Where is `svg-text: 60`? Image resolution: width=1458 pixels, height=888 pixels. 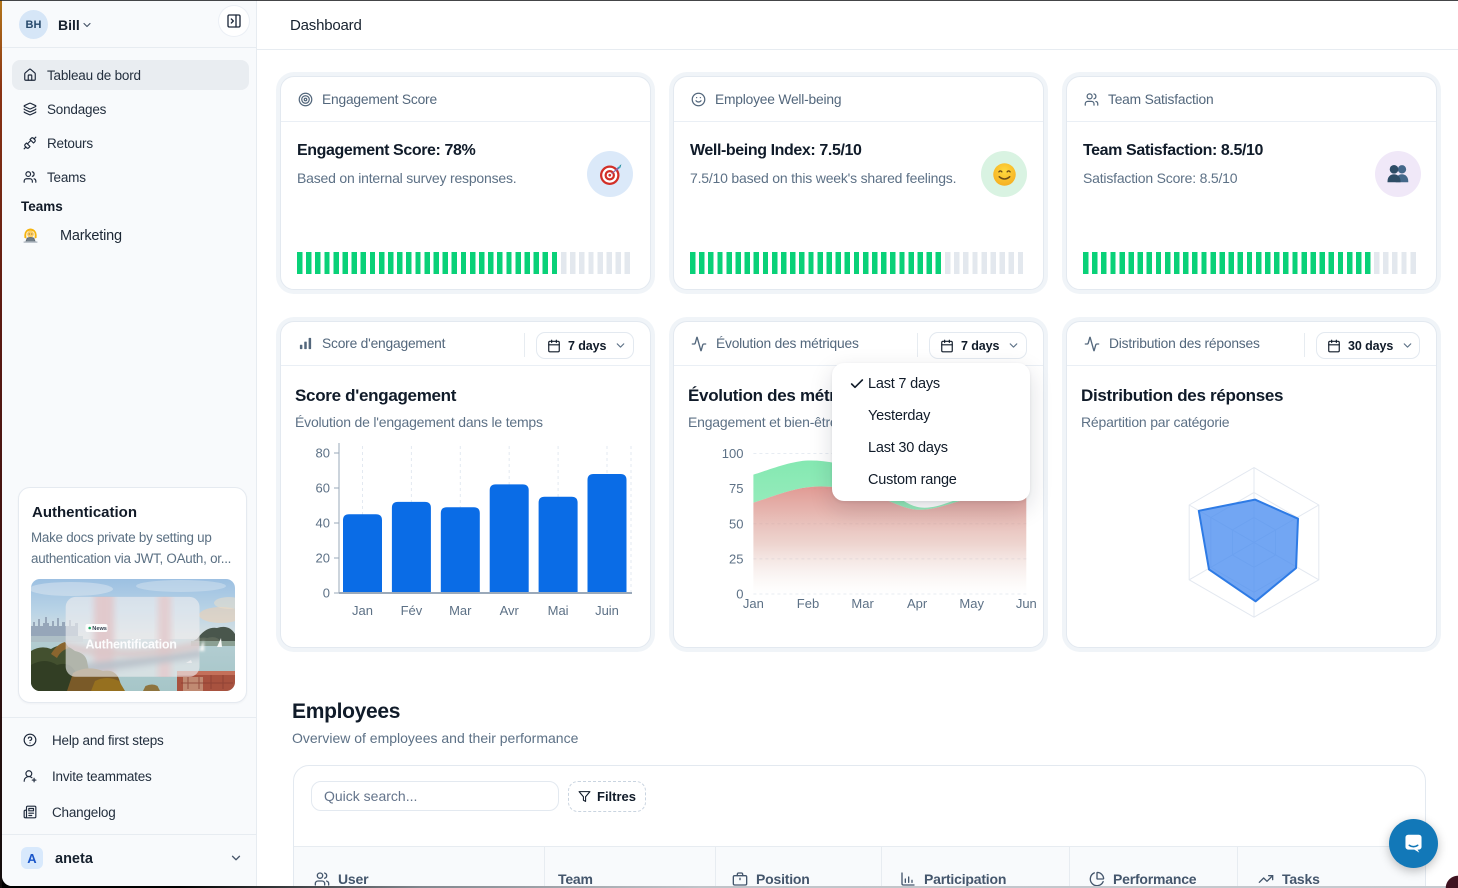
svg-text: 60 is located at coordinates (323, 488).